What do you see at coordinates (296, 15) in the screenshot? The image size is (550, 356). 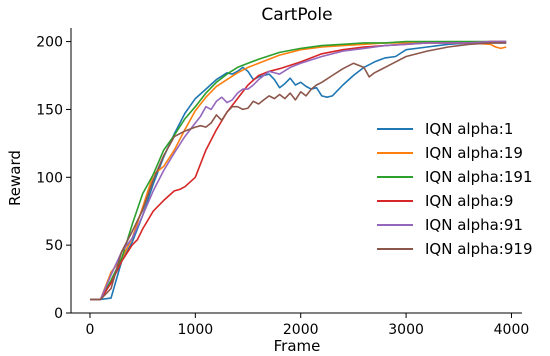 I see `chart-title: CartPole` at bounding box center [296, 15].